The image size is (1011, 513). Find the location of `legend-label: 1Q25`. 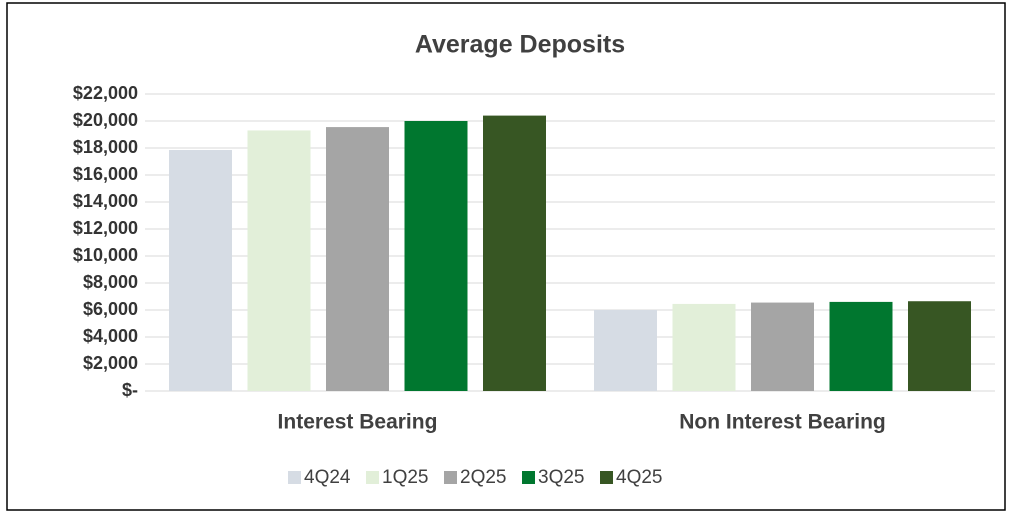

legend-label: 1Q25 is located at coordinates (405, 477).